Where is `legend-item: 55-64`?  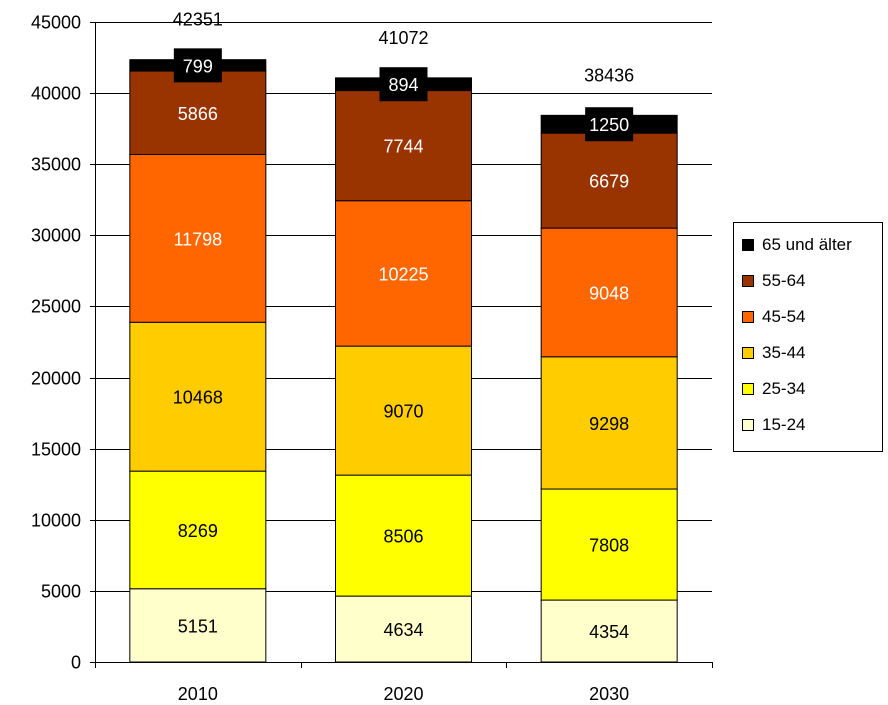
legend-item: 55-64 is located at coordinates (773, 281).